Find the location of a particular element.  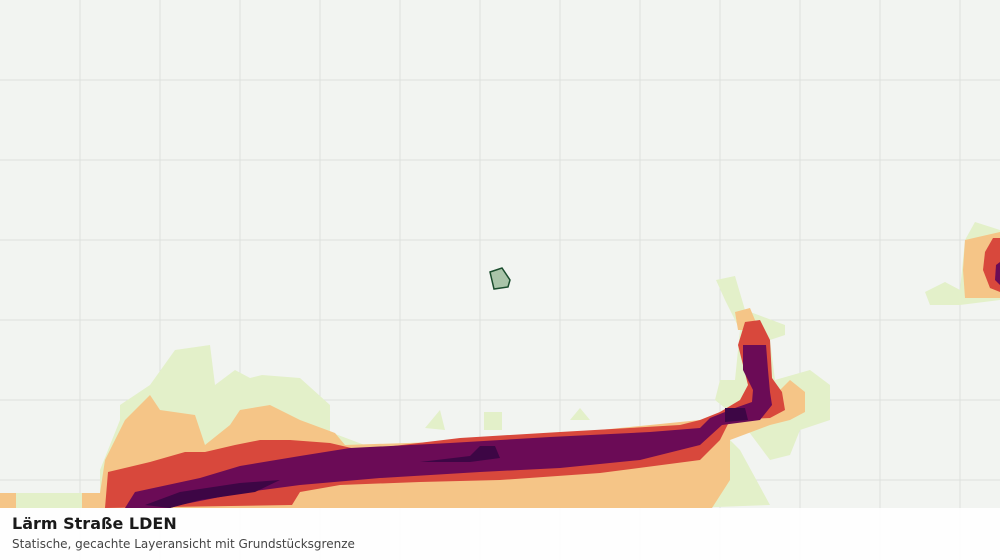

noise-zone-extreme is located at coordinates (446, 458).